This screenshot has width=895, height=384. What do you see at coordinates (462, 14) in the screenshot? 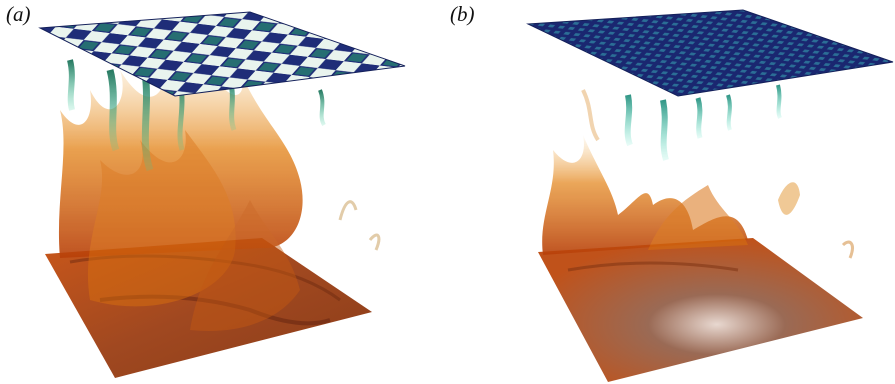
I see `panel-b-label: (b)` at bounding box center [462, 14].